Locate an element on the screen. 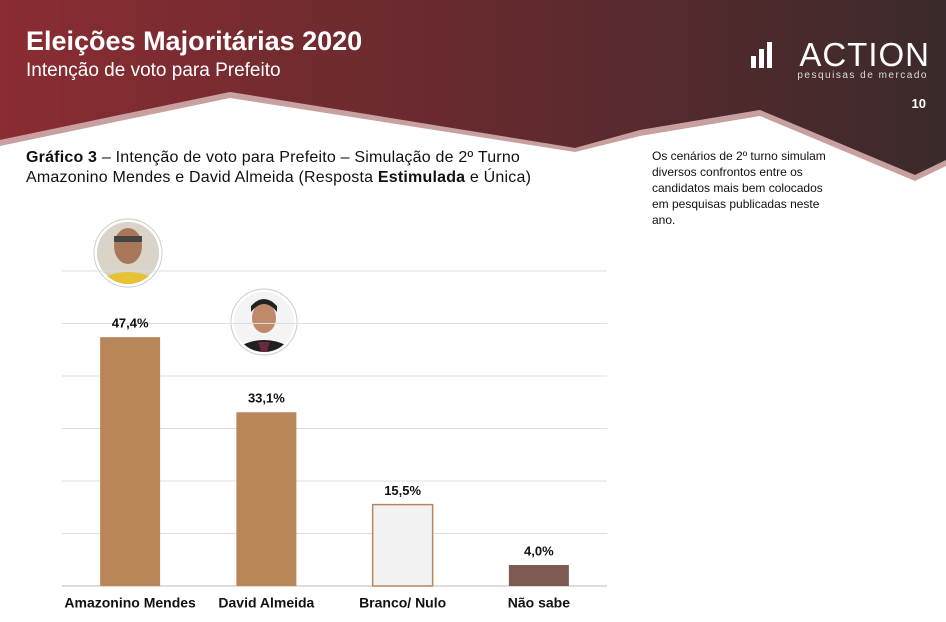  x-tick-label: Branco/ Nulo is located at coordinates (402, 603).